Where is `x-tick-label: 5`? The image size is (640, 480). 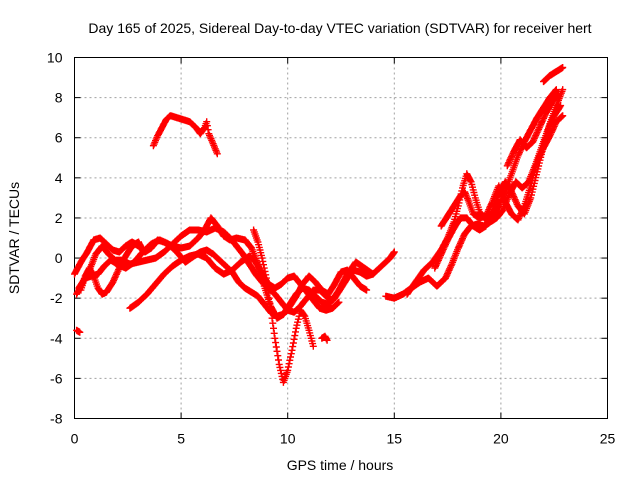 x-tick-label: 5 is located at coordinates (181, 439).